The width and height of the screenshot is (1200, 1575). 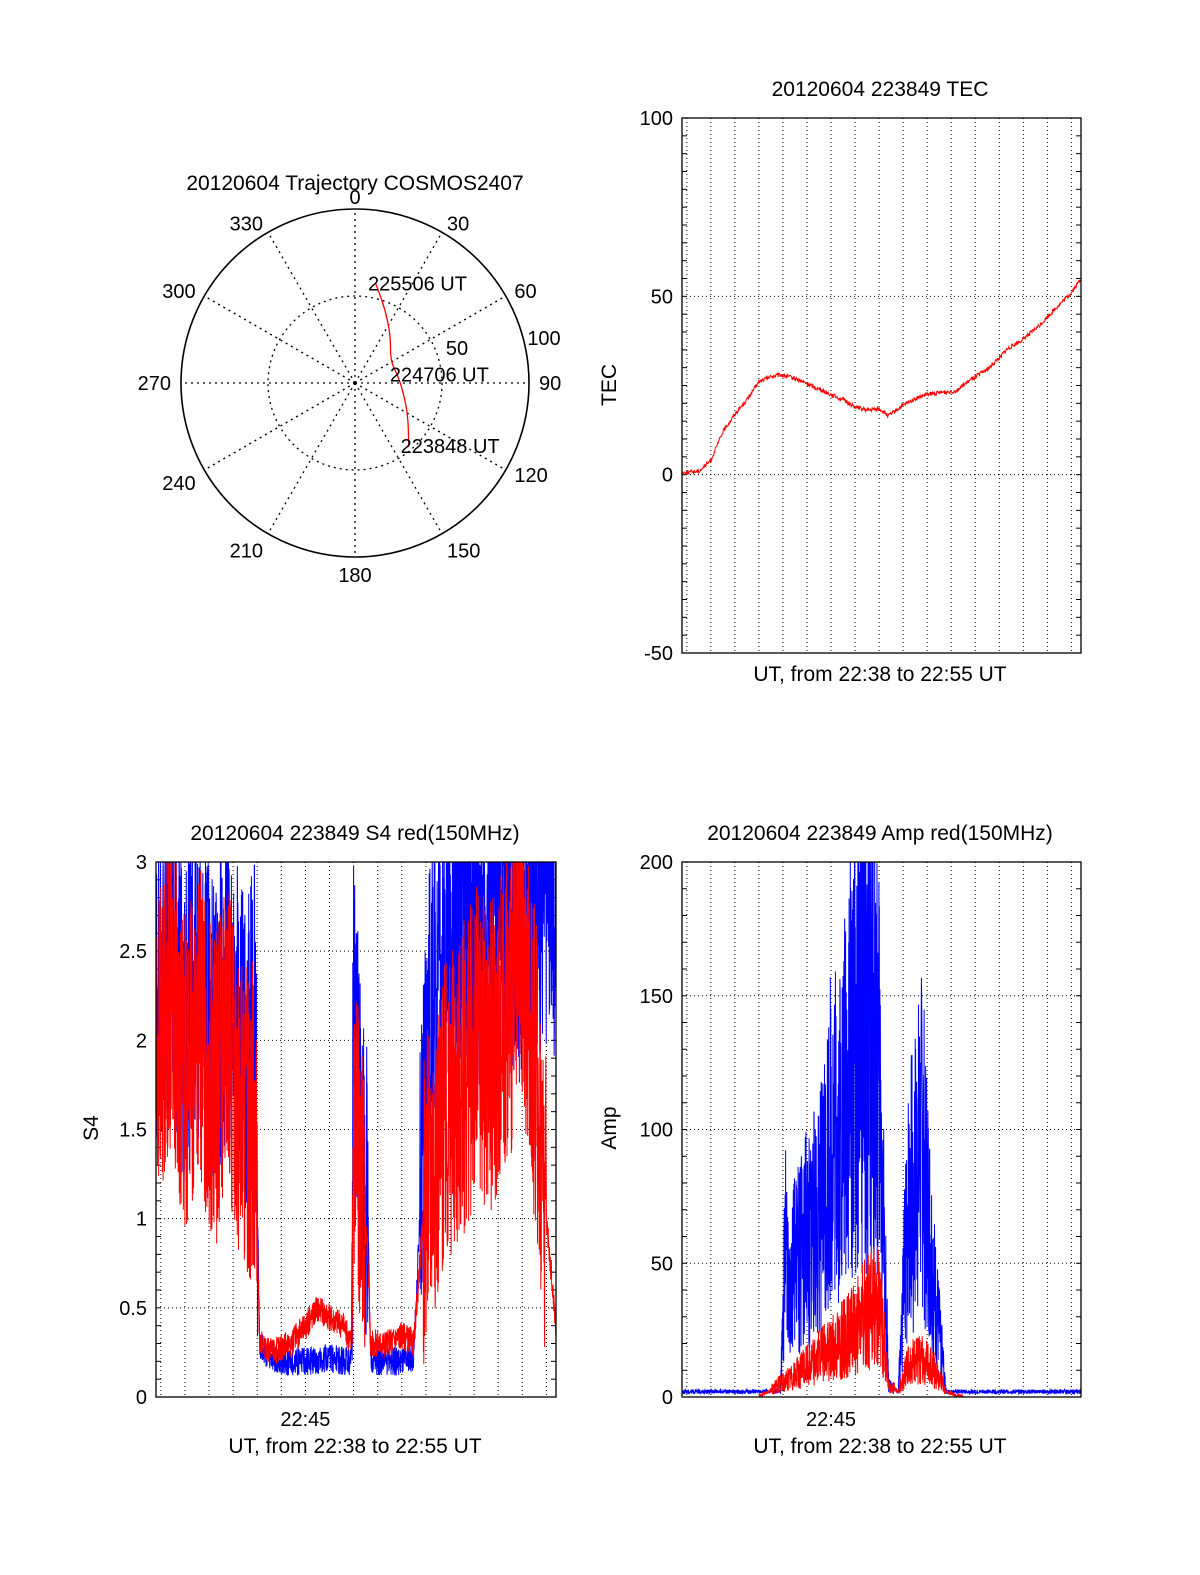 What do you see at coordinates (133, 1309) in the screenshot?
I see `y-tick-label: 0.5` at bounding box center [133, 1309].